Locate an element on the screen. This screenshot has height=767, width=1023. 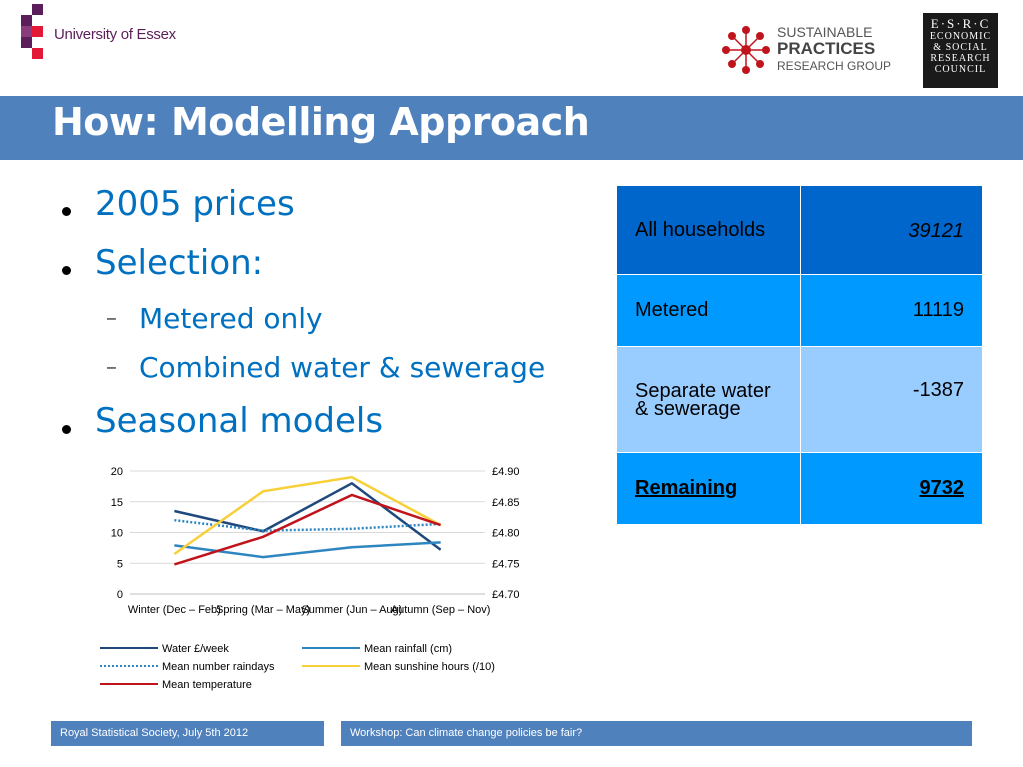
table-row: Remaining 9732 is located at coordinates (799, 488).